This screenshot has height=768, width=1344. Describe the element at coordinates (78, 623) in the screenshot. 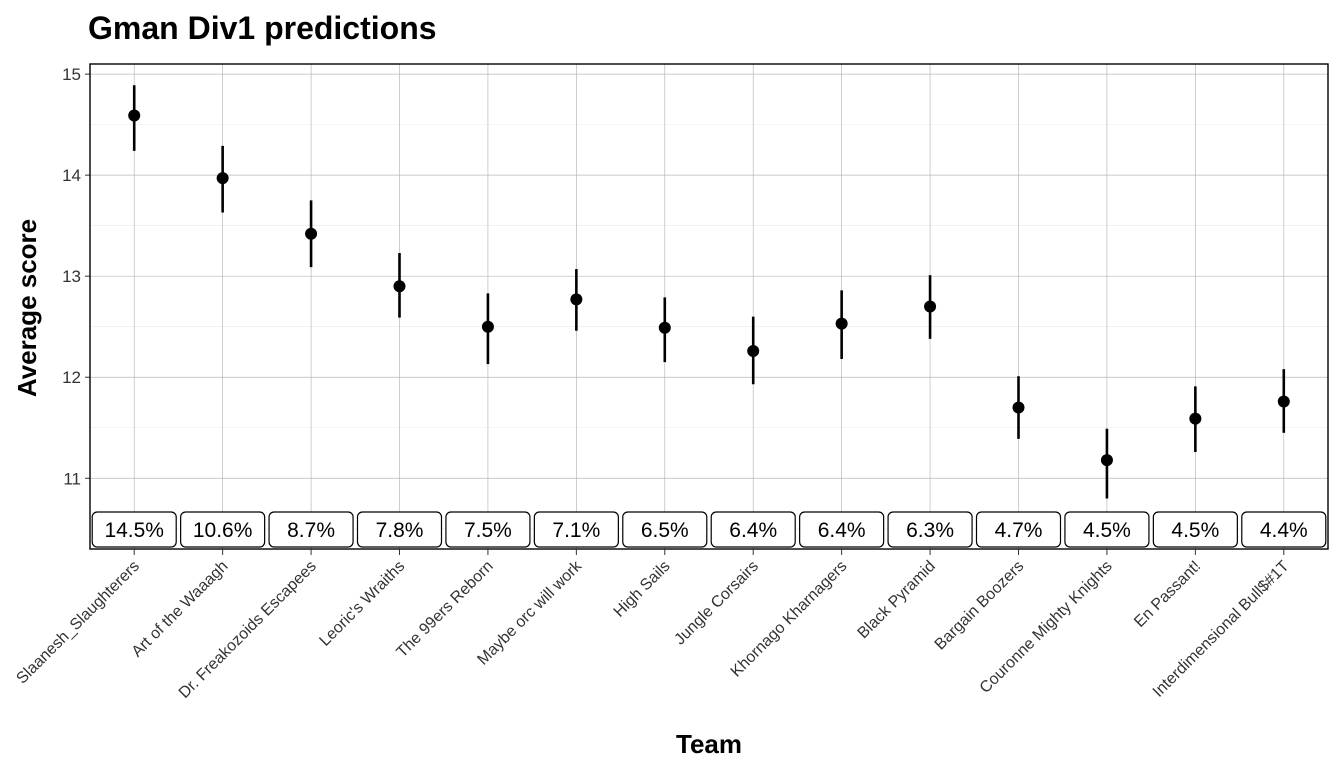

I see `x-tick-label: Slaanesh_Slaughterers` at that location.